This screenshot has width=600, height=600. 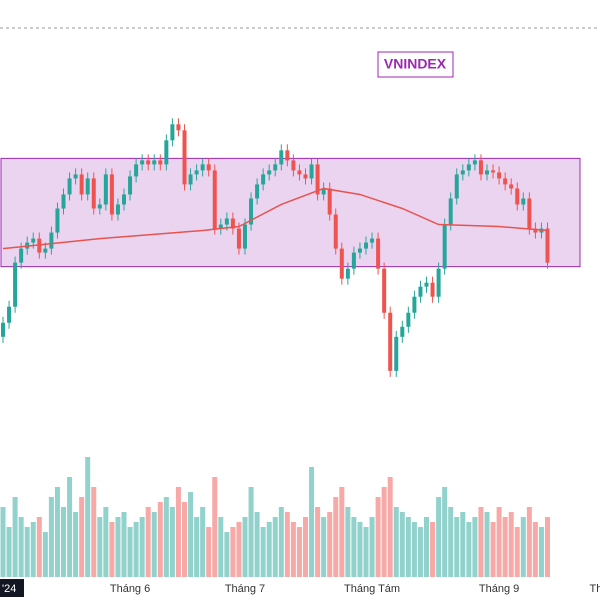 What do you see at coordinates (300, 588) in the screenshot?
I see `axis-layer: '24 Tháng 6 Tháng 7 Tháng Tám Tháng 9 Th` at bounding box center [300, 588].